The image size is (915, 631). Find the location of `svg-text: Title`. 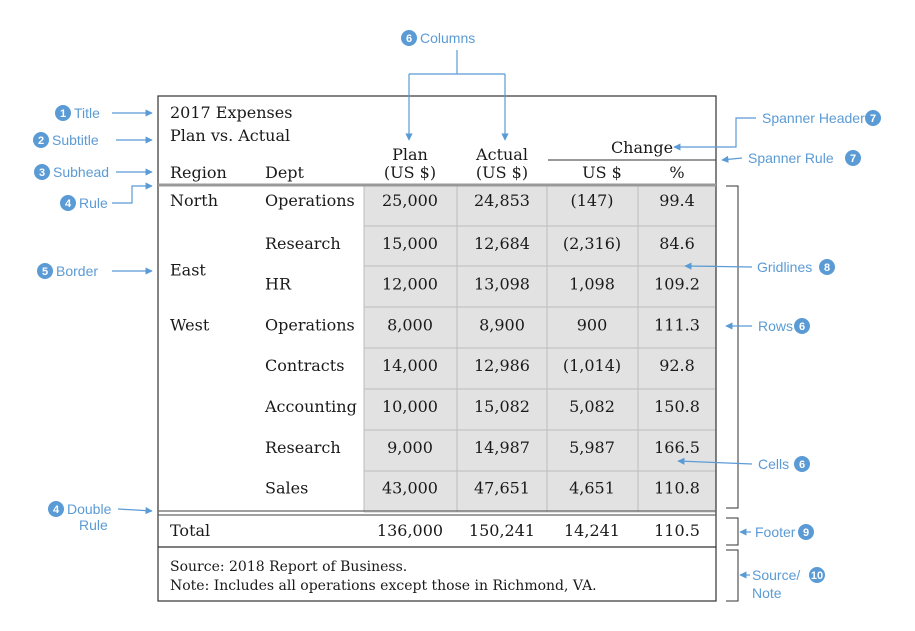

svg-text: Title is located at coordinates (87, 113).